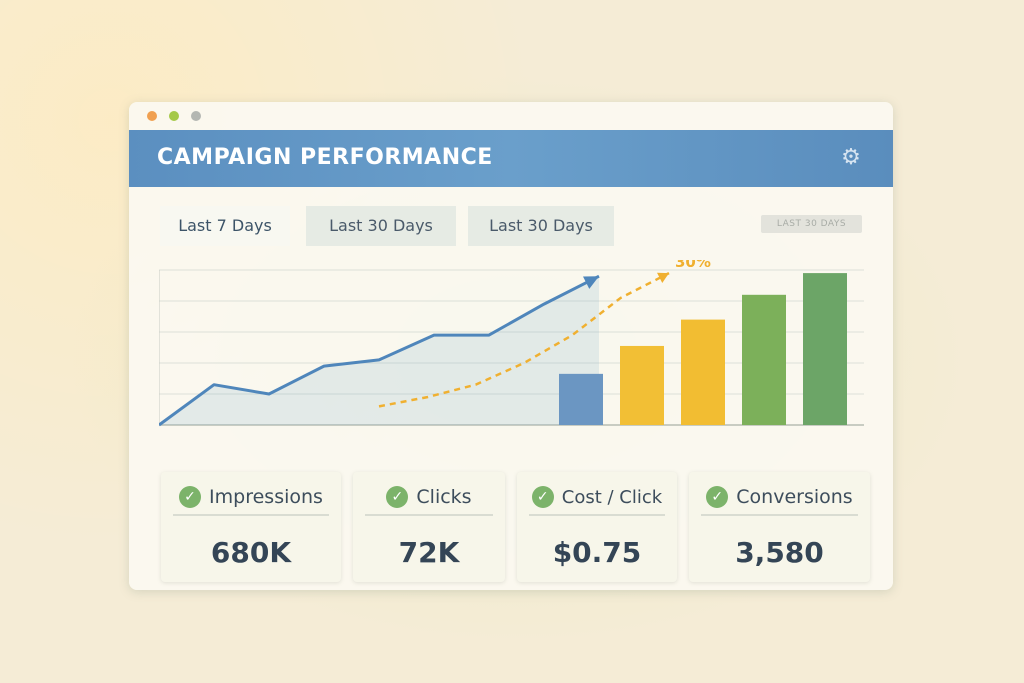  Describe the element at coordinates (511, 158) in the screenshot. I see `header-bar: CAMPAIGN PERFORMANCE ⚙` at that location.